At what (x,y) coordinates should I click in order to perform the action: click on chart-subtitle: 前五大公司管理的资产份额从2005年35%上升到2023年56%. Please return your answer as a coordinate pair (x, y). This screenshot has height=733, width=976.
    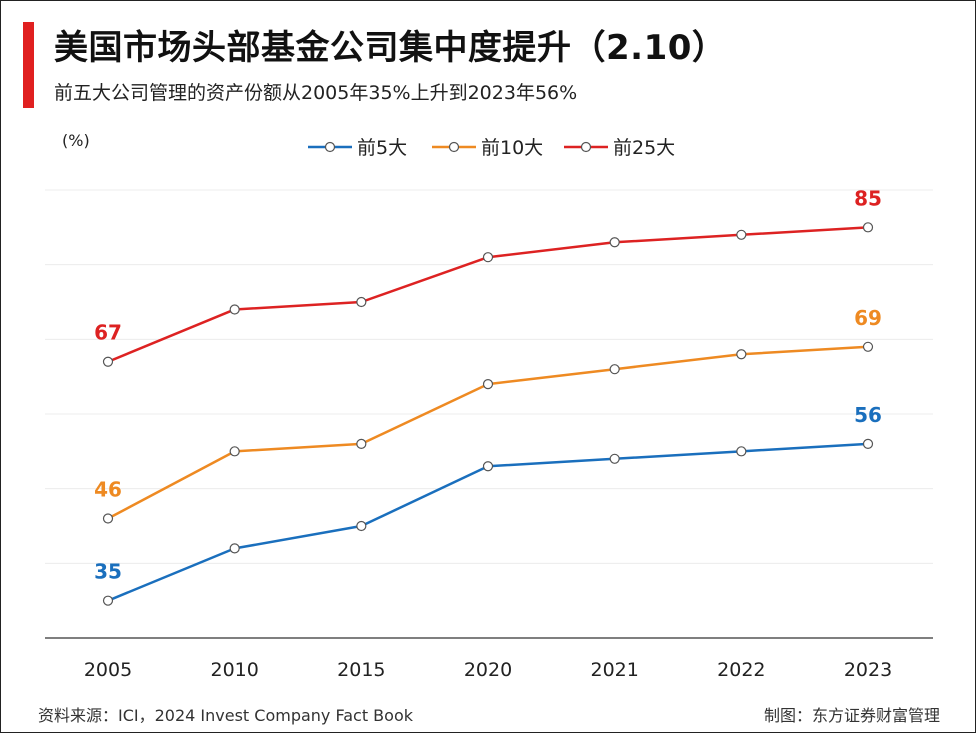
    Looking at the image, I should click on (316, 93).